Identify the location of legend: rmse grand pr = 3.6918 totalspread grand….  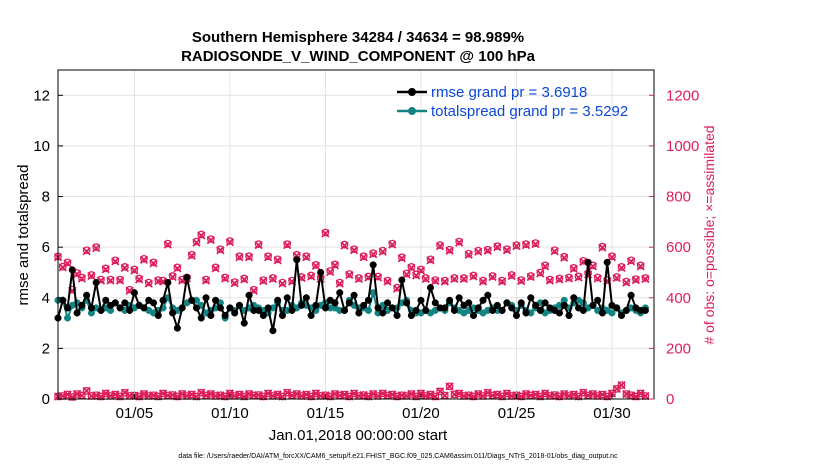
(512, 102).